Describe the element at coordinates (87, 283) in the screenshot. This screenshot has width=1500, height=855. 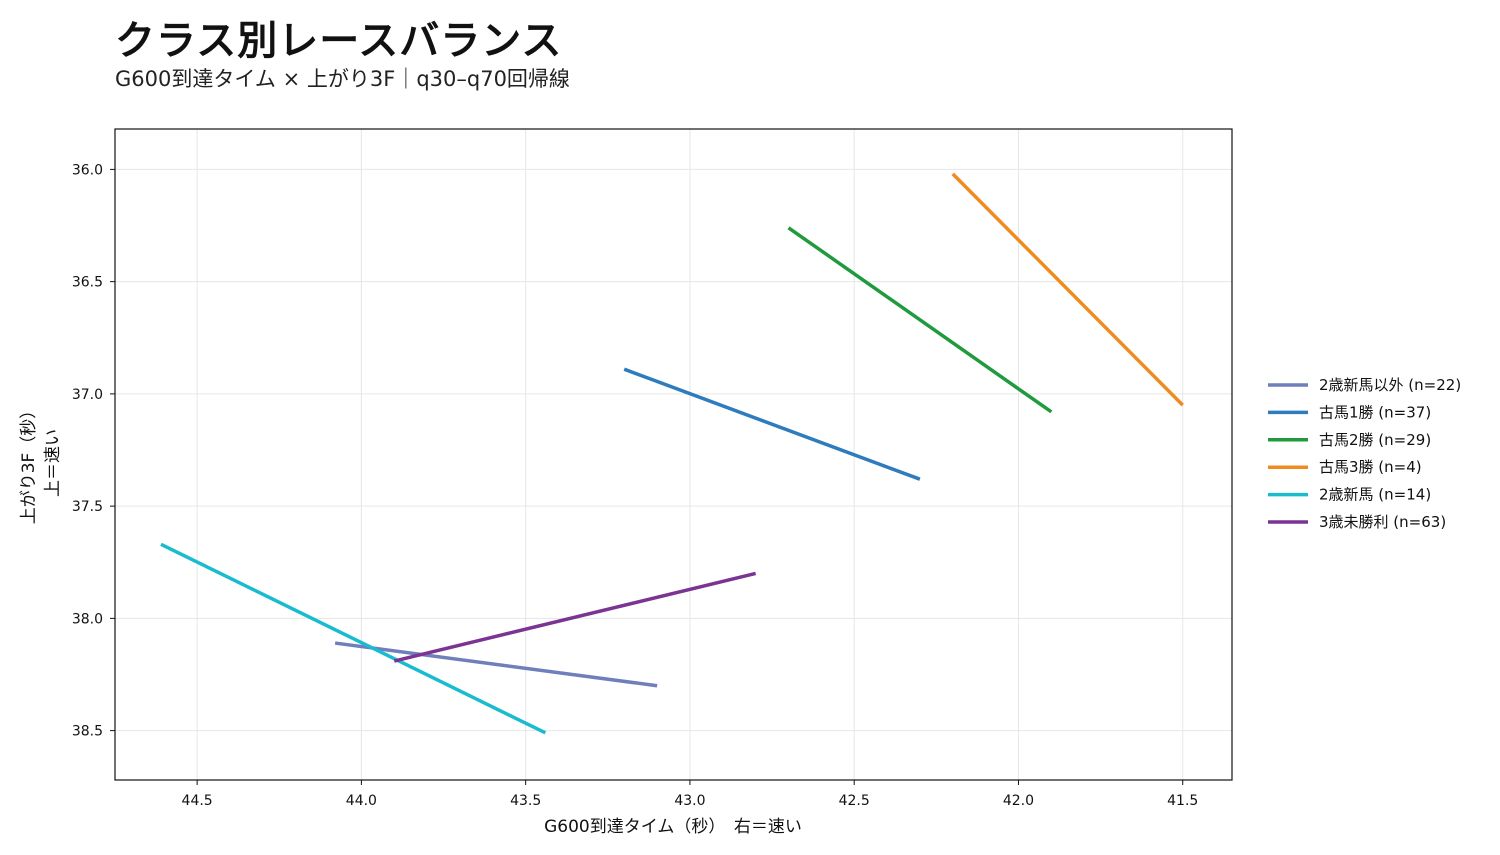
I see `y-tick-label: 36.5` at that location.